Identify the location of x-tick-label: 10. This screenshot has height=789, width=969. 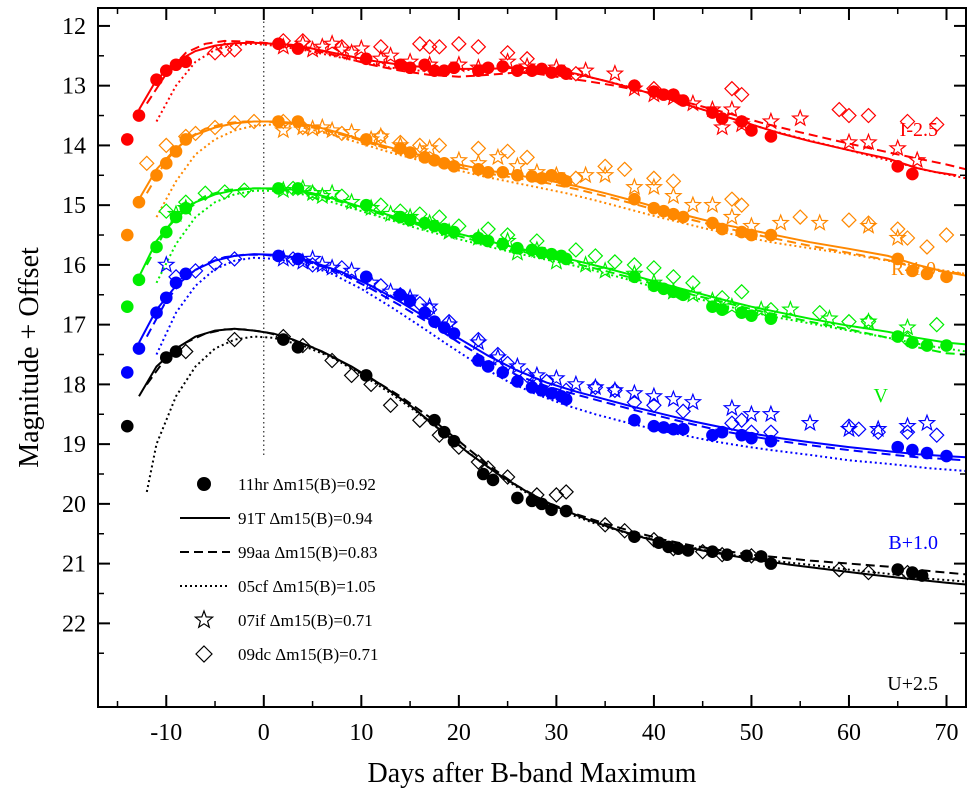
(361, 733).